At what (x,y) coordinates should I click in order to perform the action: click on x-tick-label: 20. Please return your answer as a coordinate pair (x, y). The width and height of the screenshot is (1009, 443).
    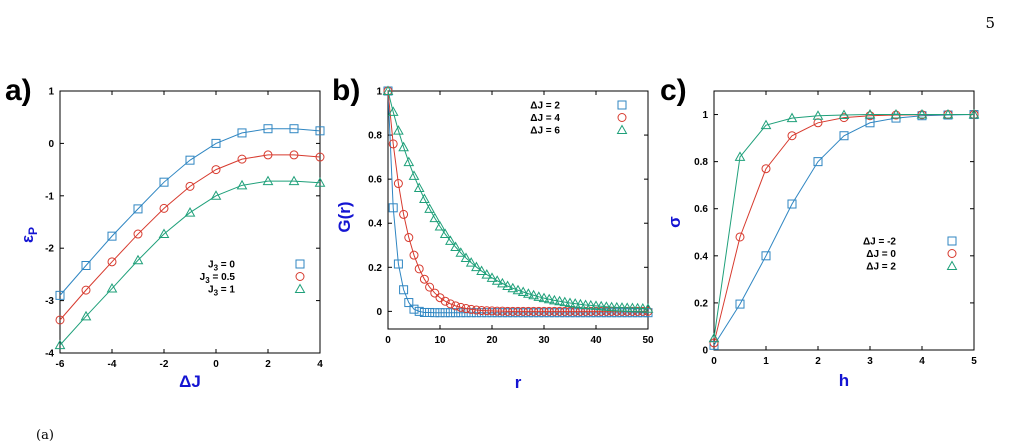
    Looking at the image, I should click on (492, 340).